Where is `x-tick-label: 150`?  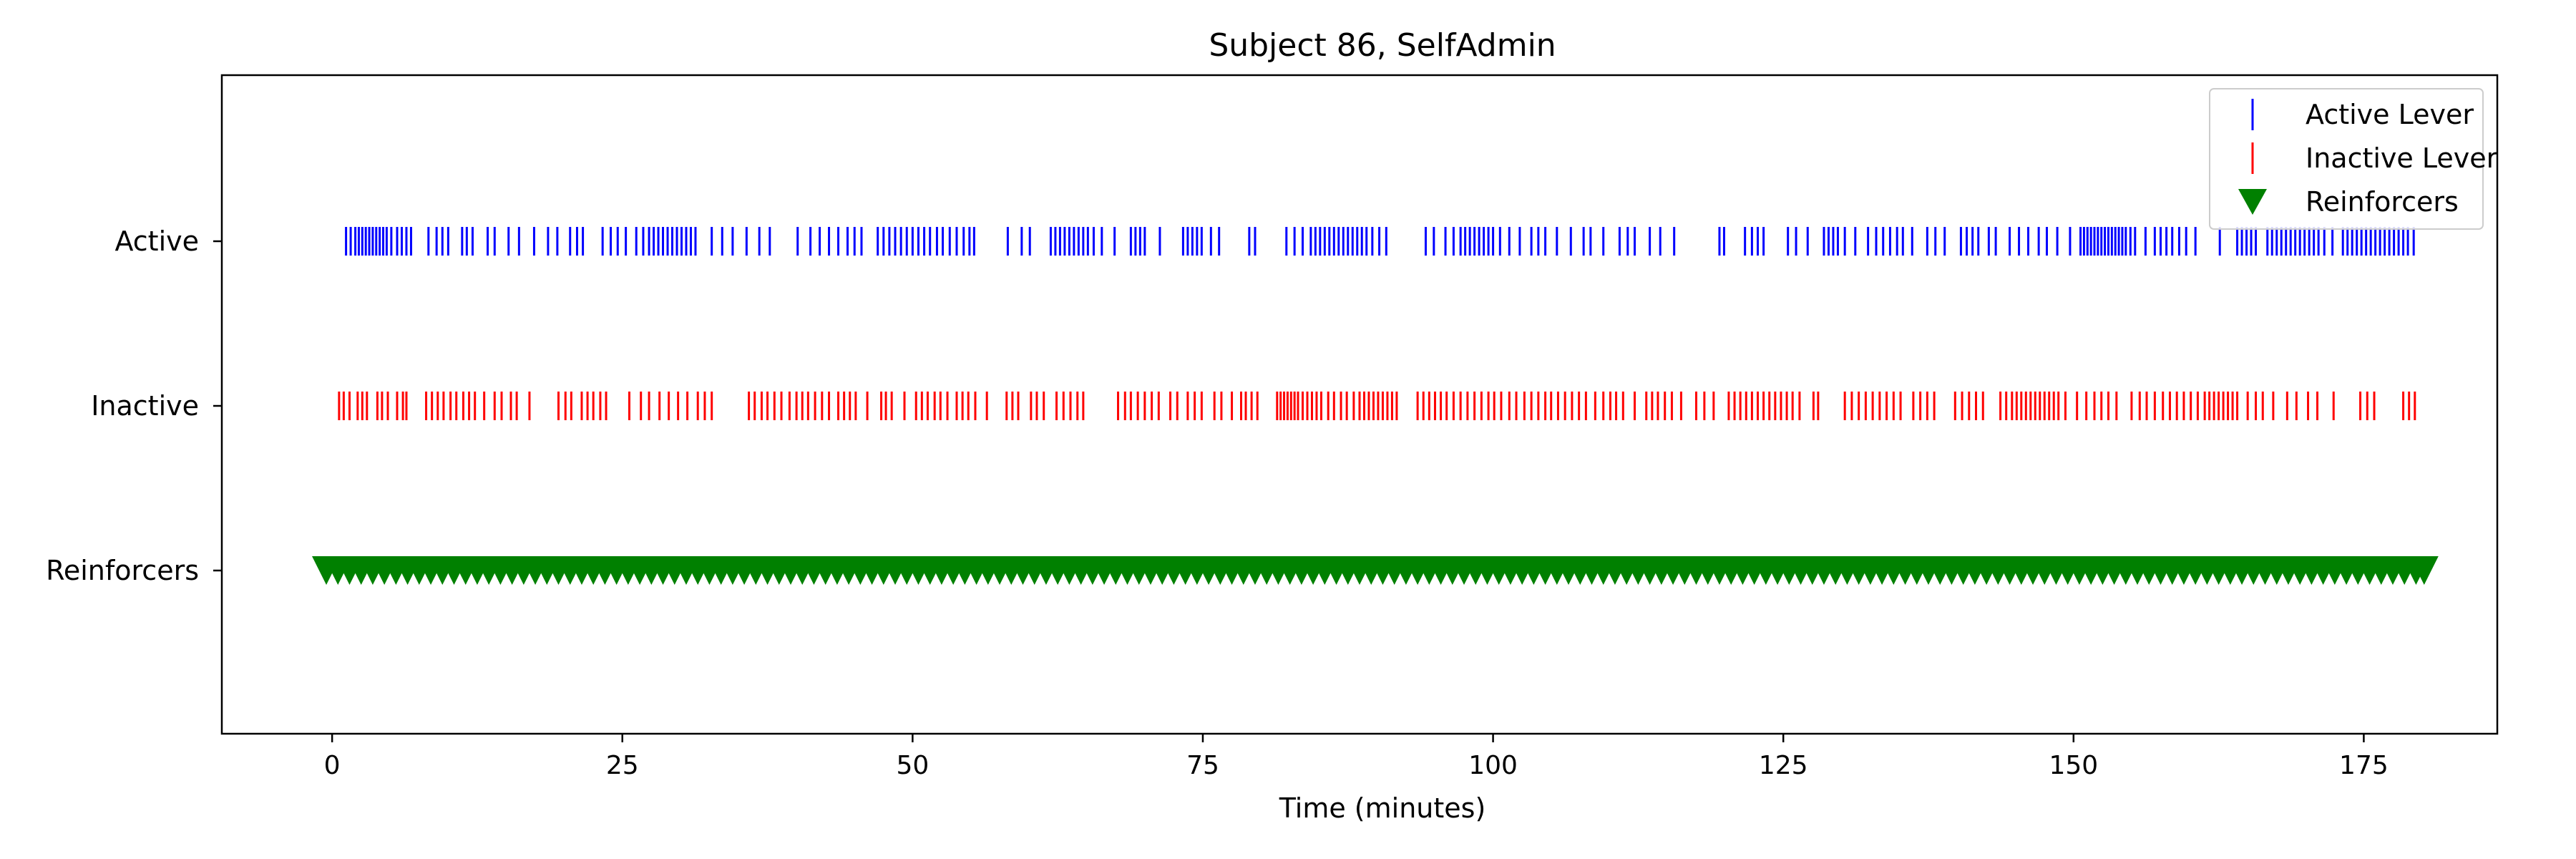
x-tick-label: 150 is located at coordinates (2073, 765).